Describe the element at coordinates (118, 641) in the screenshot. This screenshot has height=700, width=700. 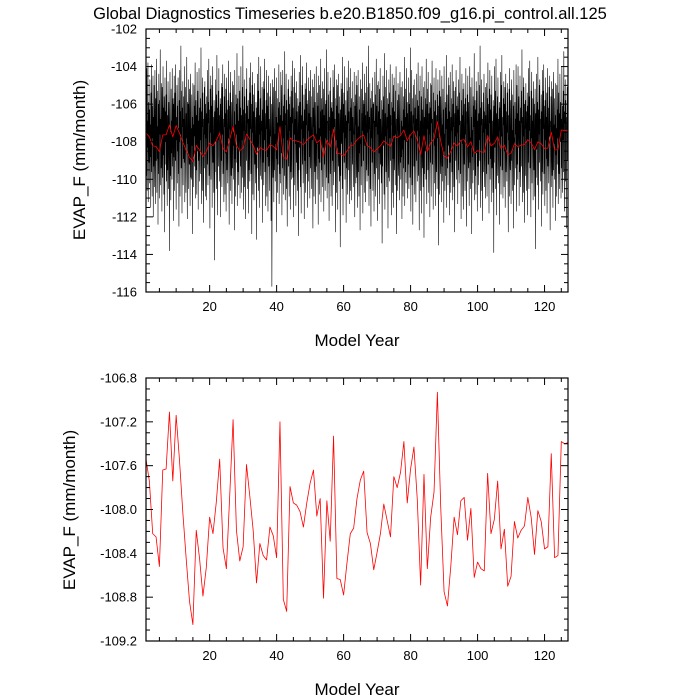
I see `bottom-y-tick-label: -109.2` at that location.